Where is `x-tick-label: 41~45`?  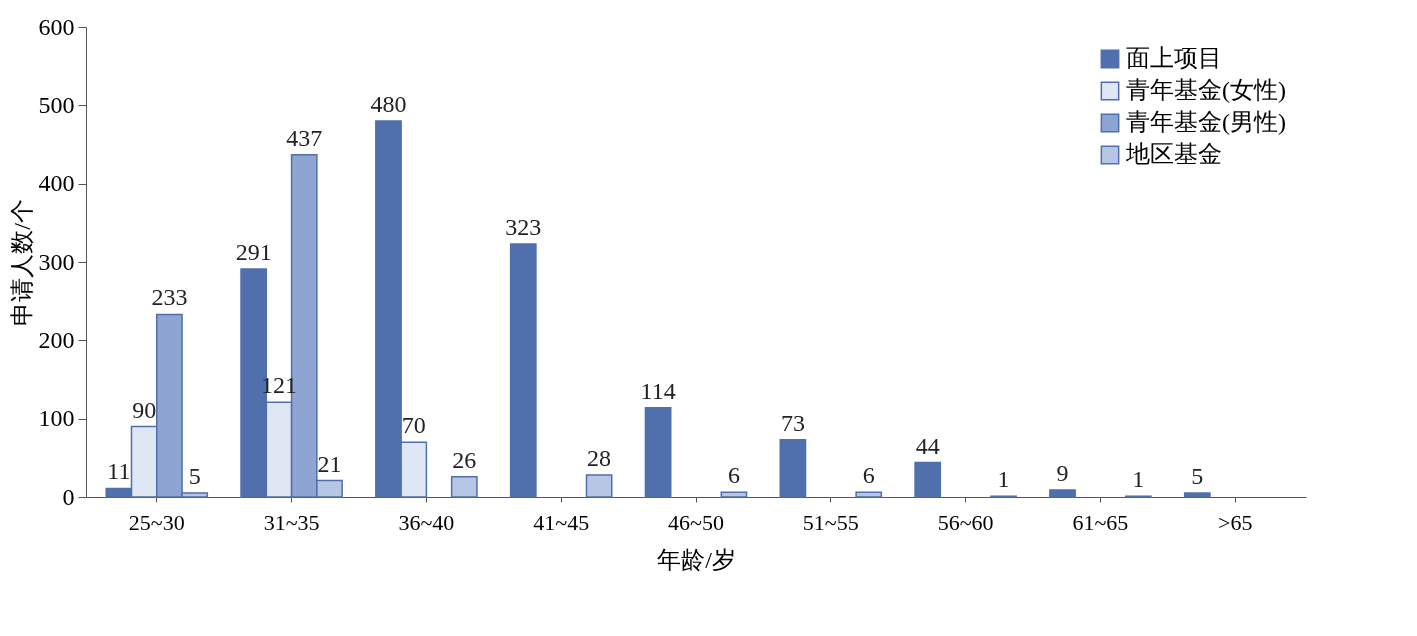
x-tick-label: 41~45 is located at coordinates (561, 522).